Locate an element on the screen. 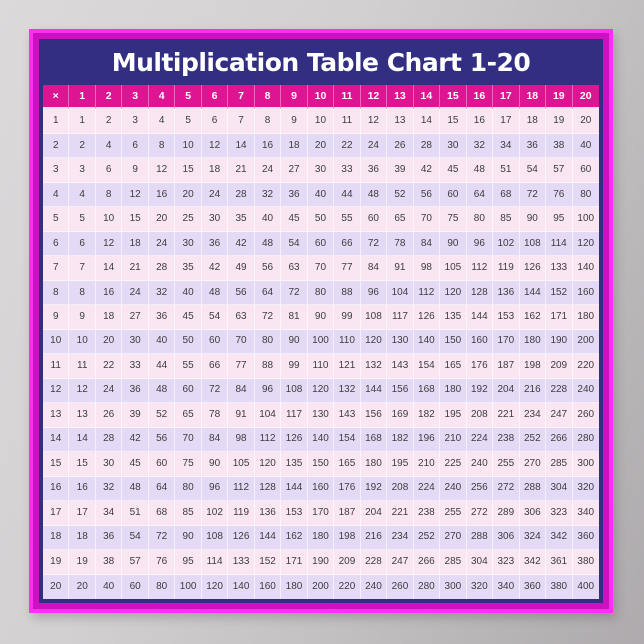 This screenshot has width=644, height=644. product-cell: 140 is located at coordinates (241, 586).